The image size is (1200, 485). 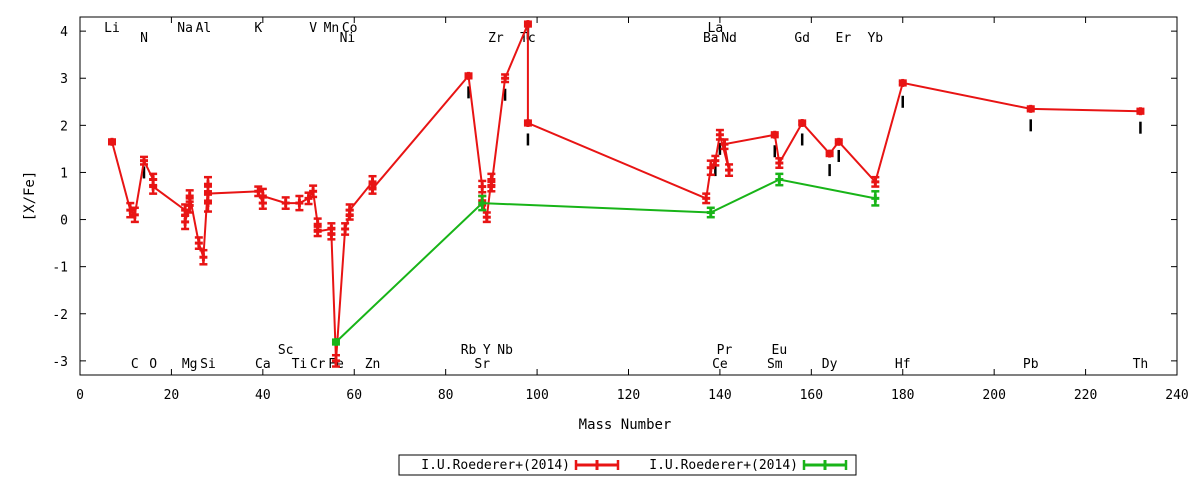 What do you see at coordinates (469, 350) in the screenshot?
I see `element-label: Rb` at bounding box center [469, 350].